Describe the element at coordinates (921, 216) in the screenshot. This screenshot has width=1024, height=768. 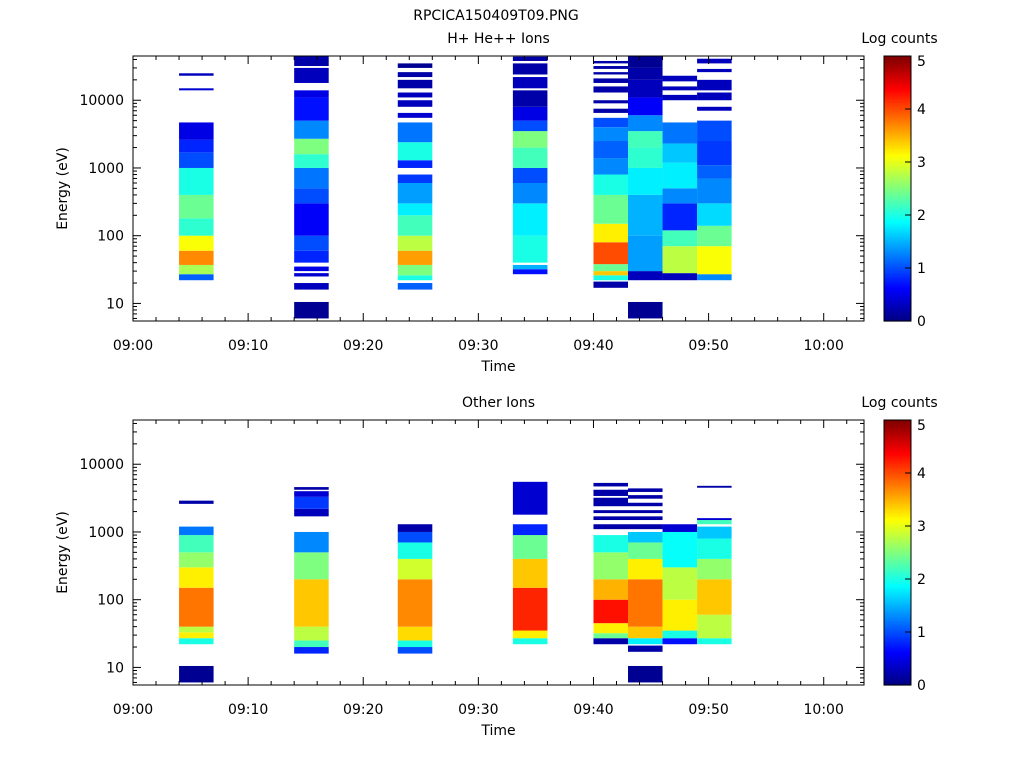
I see `colorbar-tick-label: 2` at that location.